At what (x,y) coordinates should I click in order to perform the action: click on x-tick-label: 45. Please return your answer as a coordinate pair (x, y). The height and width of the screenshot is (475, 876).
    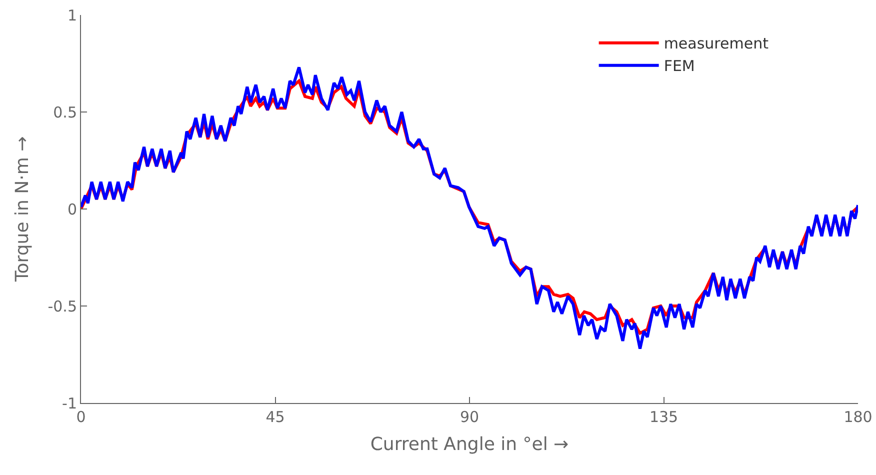
    Looking at the image, I should click on (275, 417).